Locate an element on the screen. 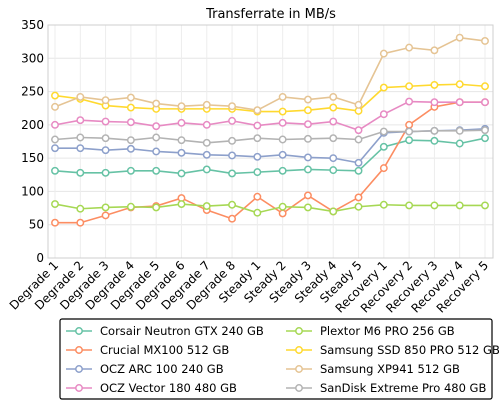  y-tick-label: 100 is located at coordinates (32, 191).